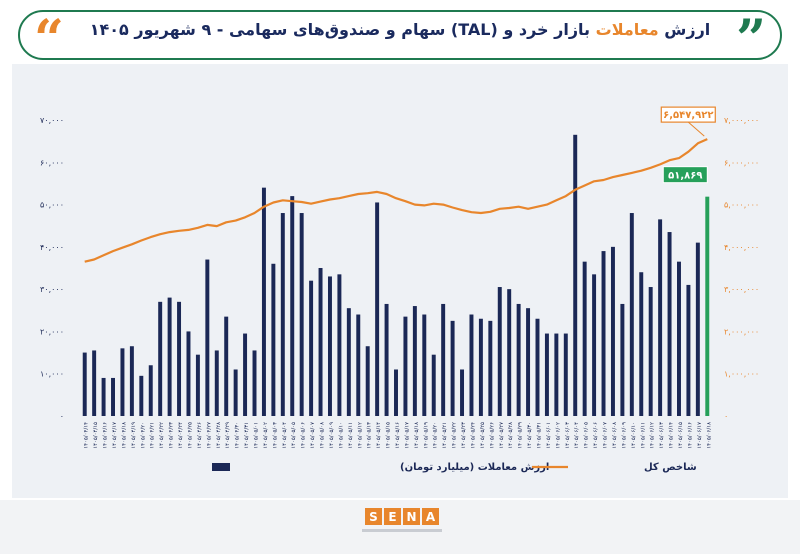 The image size is (800, 554). I want to click on x-axis-date-label: ۱۴۰۵/۰۴/۲۴, so click(181, 435).